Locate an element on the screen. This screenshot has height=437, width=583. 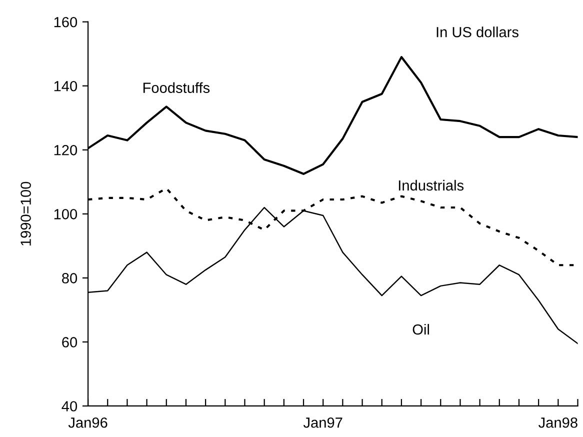
x-tick-label: Jan98 is located at coordinates (558, 422).